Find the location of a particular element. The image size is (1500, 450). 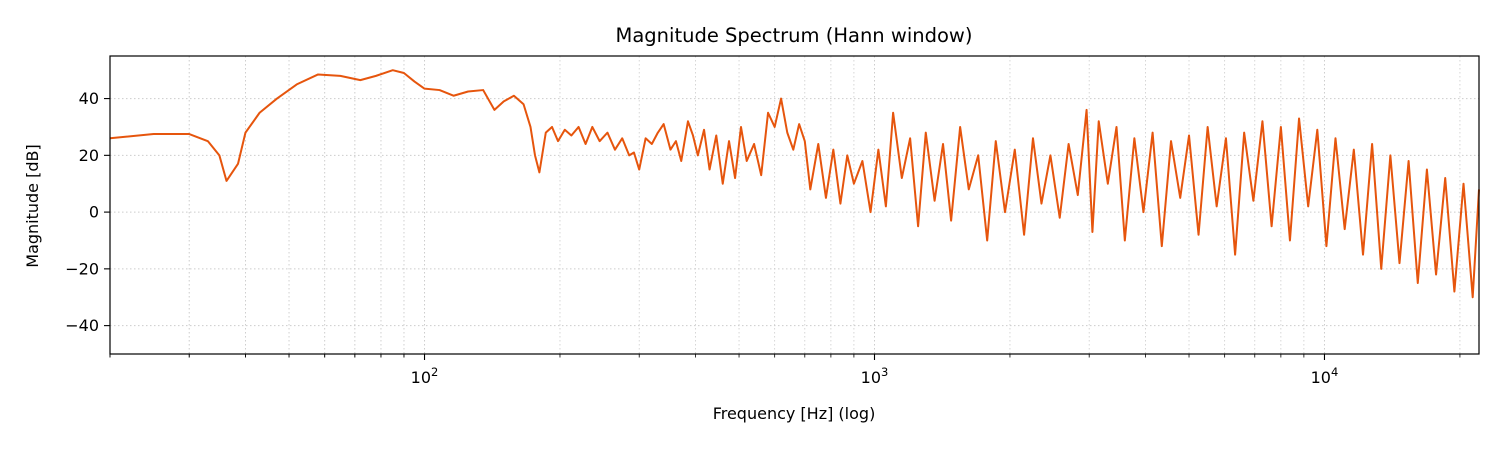

y-tick-label: 0 is located at coordinates (94, 212).